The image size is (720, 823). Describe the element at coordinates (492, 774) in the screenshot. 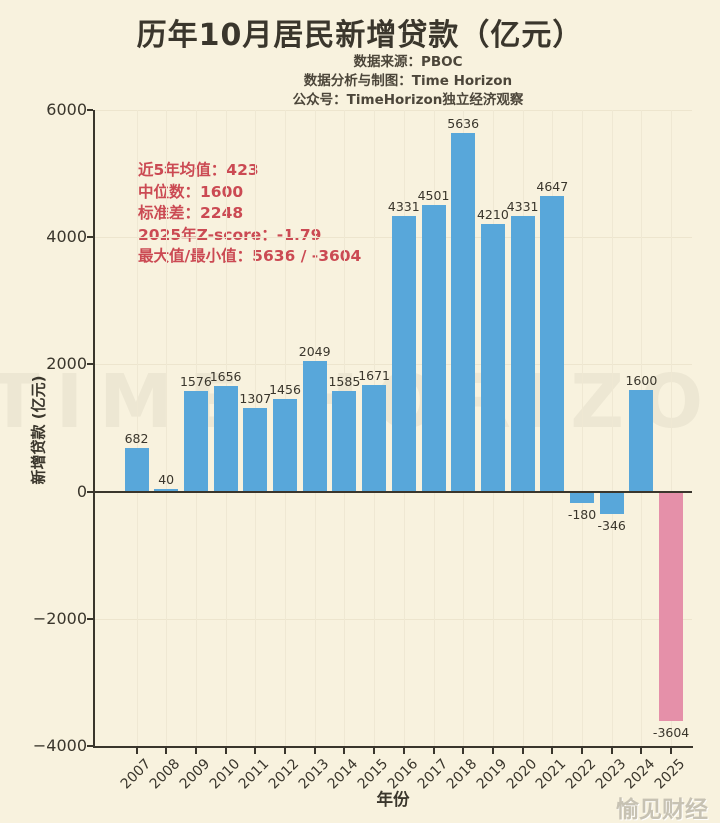

I see `x-tick-label: 2019` at that location.